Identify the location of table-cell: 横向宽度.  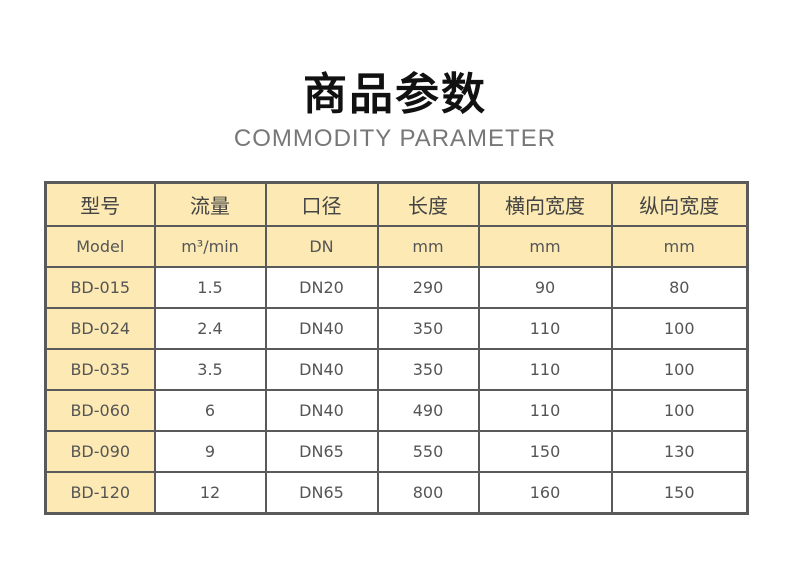
(545, 204).